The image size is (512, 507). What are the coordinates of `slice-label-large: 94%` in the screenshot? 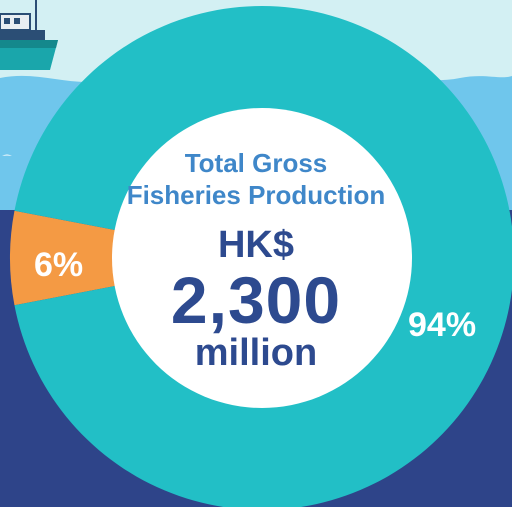 It's located at (442, 325).